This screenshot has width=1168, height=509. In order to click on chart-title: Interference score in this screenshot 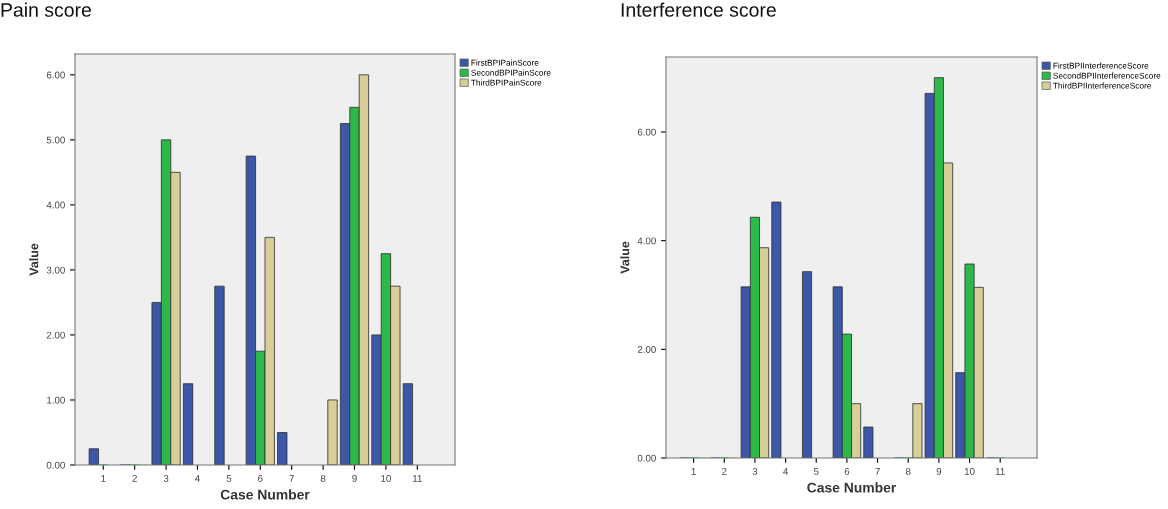, I will do `click(698, 9)`.